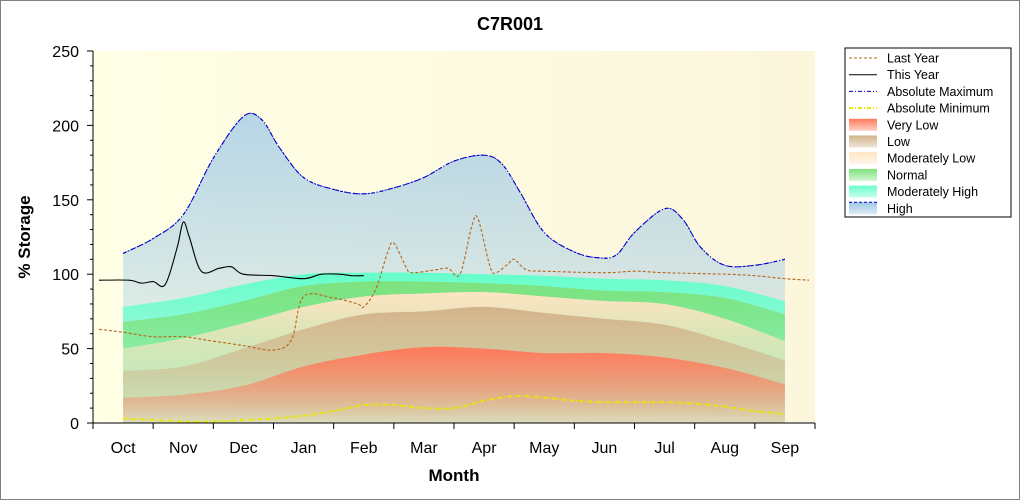 This screenshot has height=500, width=1020. I want to click on legend-label: This Year, so click(913, 75).